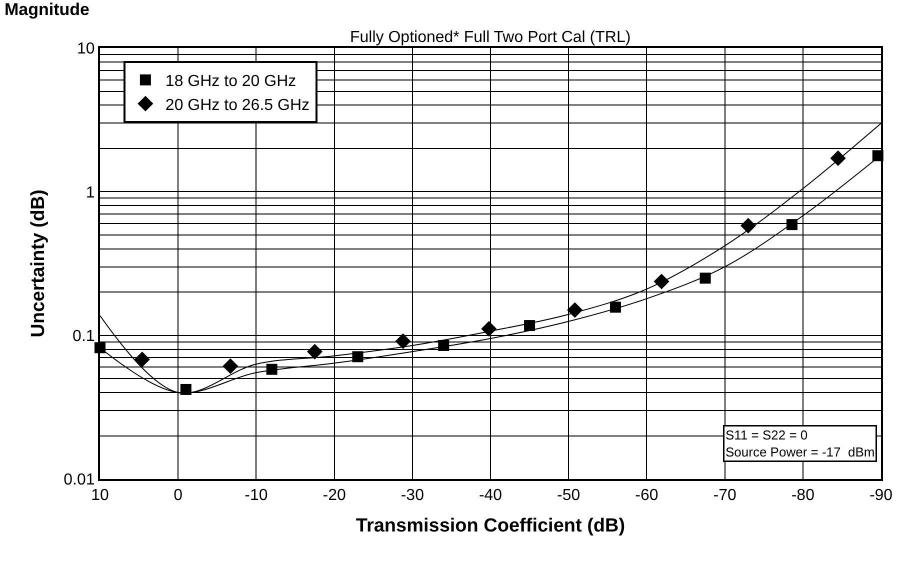 The width and height of the screenshot is (905, 569). What do you see at coordinates (39, 264) in the screenshot?
I see `y-axis-title: Uncertainty (dB)` at bounding box center [39, 264].